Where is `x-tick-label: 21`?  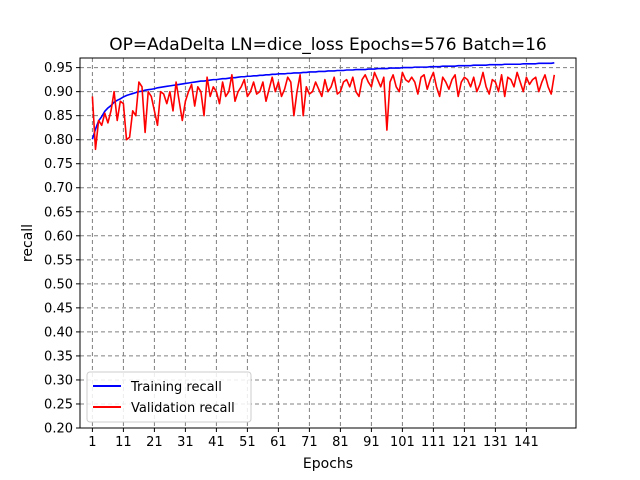
x-tick-label: 21 is located at coordinates (154, 442).